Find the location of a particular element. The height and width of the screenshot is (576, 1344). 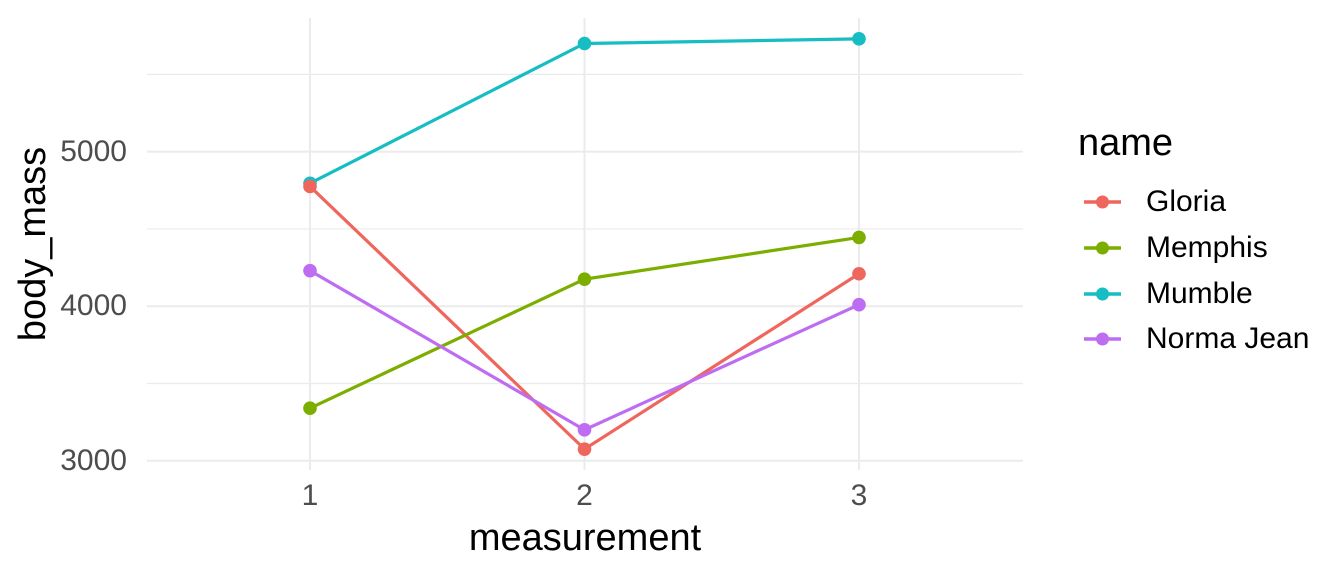

legend-item-memphis: Memphis is located at coordinates (1173, 248).